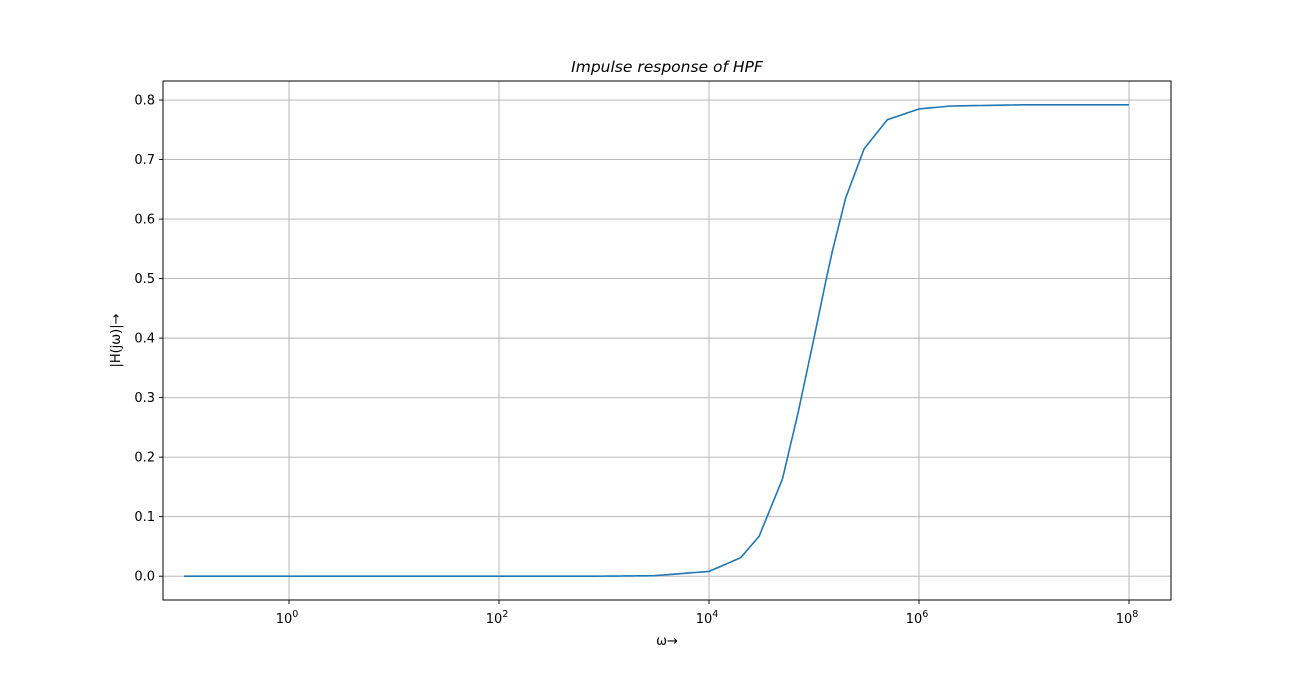 The width and height of the screenshot is (1301, 674). Describe the element at coordinates (144, 101) in the screenshot. I see `y-tick-label: 0.8` at that location.